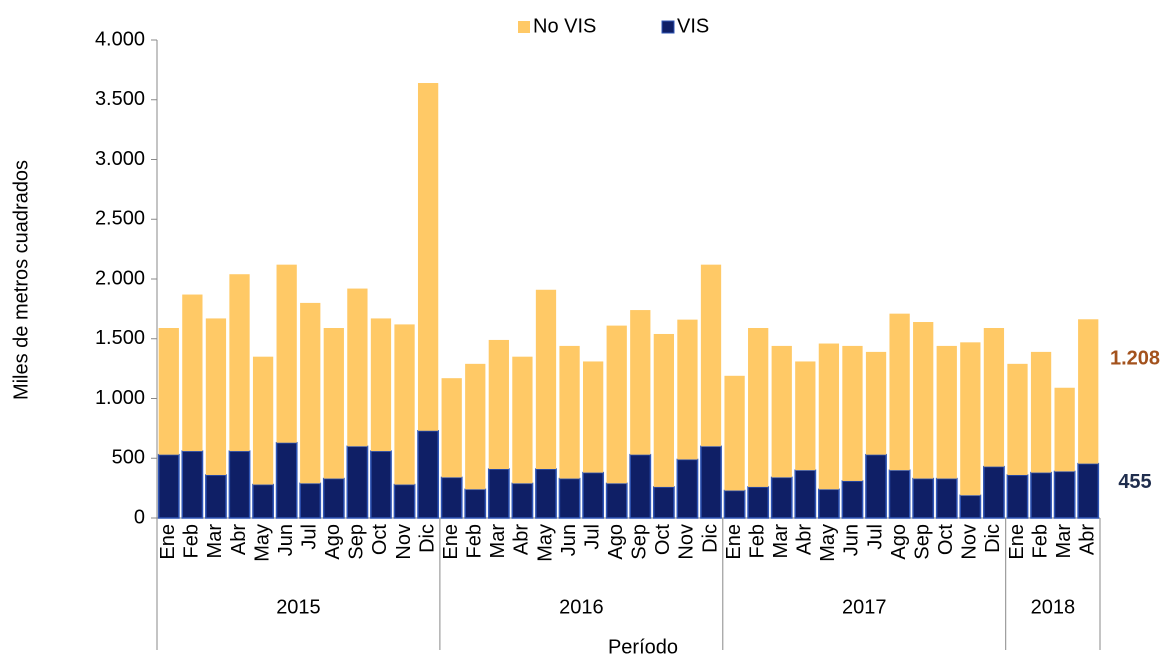  I want to click on y-tick-label: 0, so click(139, 517).